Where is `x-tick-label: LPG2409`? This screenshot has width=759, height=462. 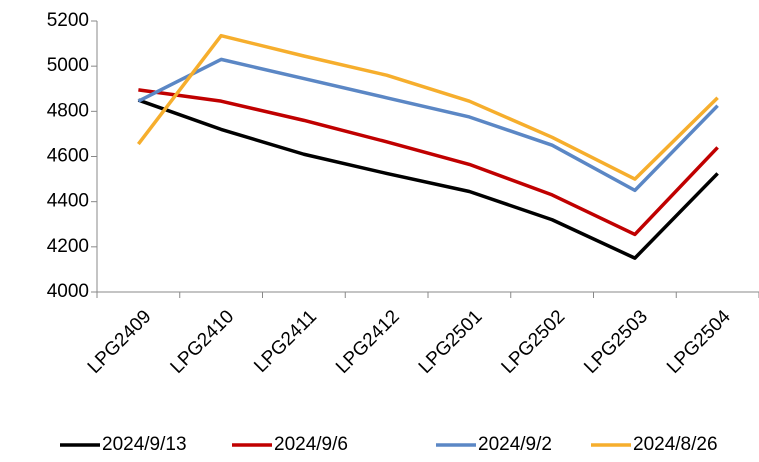
x-tick-label: LPG2409 is located at coordinates (120, 342).